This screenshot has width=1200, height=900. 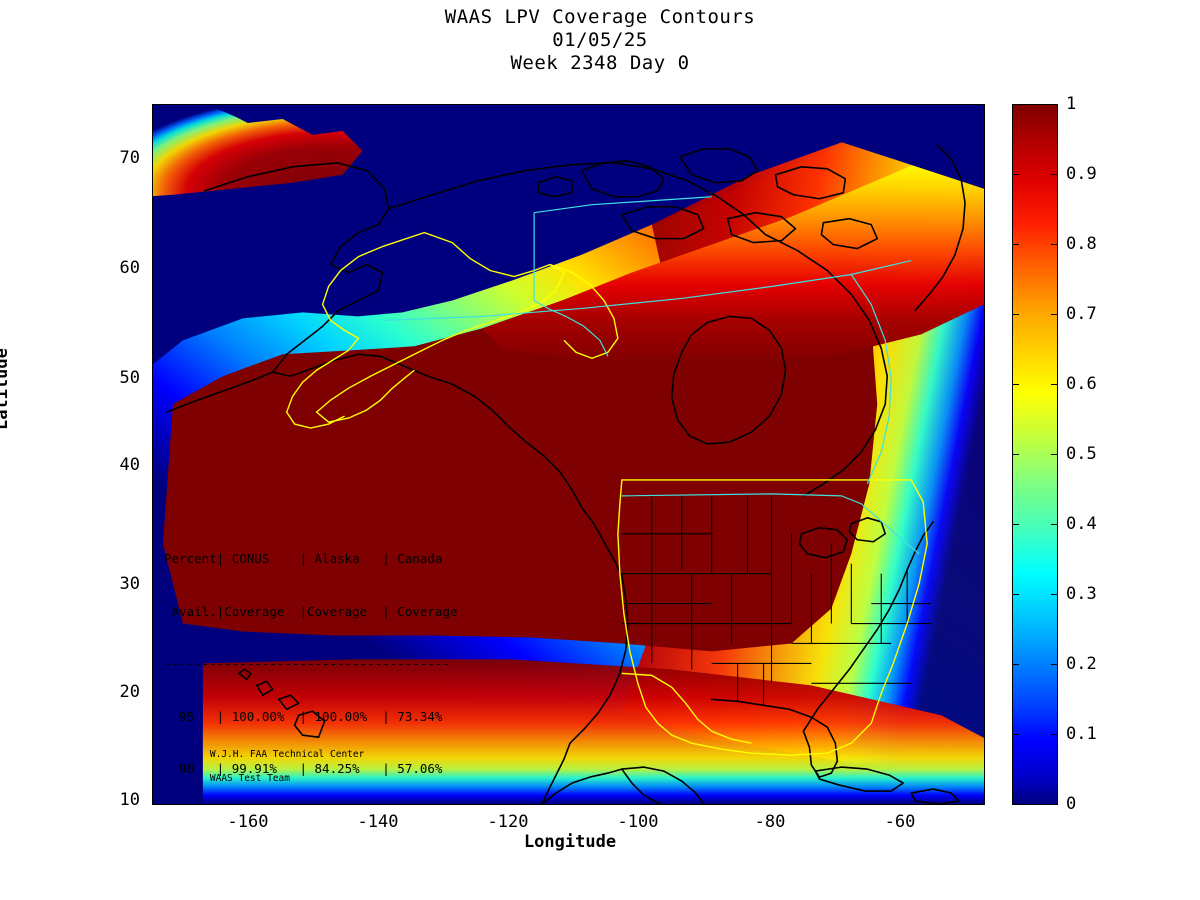 What do you see at coordinates (287, 754) in the screenshot?
I see `credit-line-1: W.J.H. FAA Technical Center` at bounding box center [287, 754].